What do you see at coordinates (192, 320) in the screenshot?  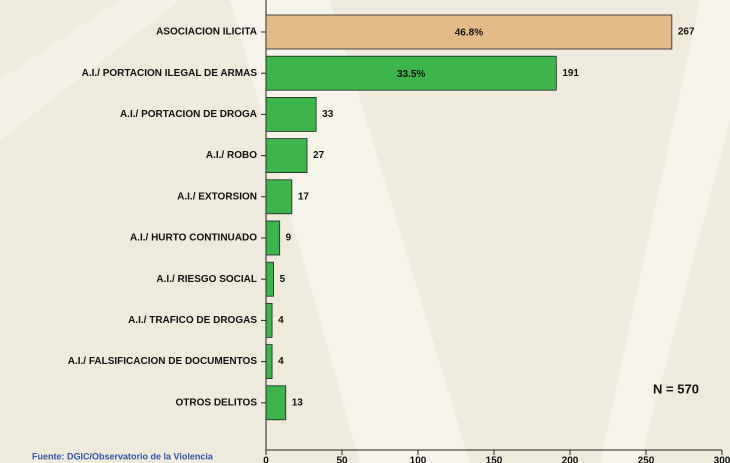 I see `y-tick-label: A.I./ TRAFICO DE DROGAS` at bounding box center [192, 320].